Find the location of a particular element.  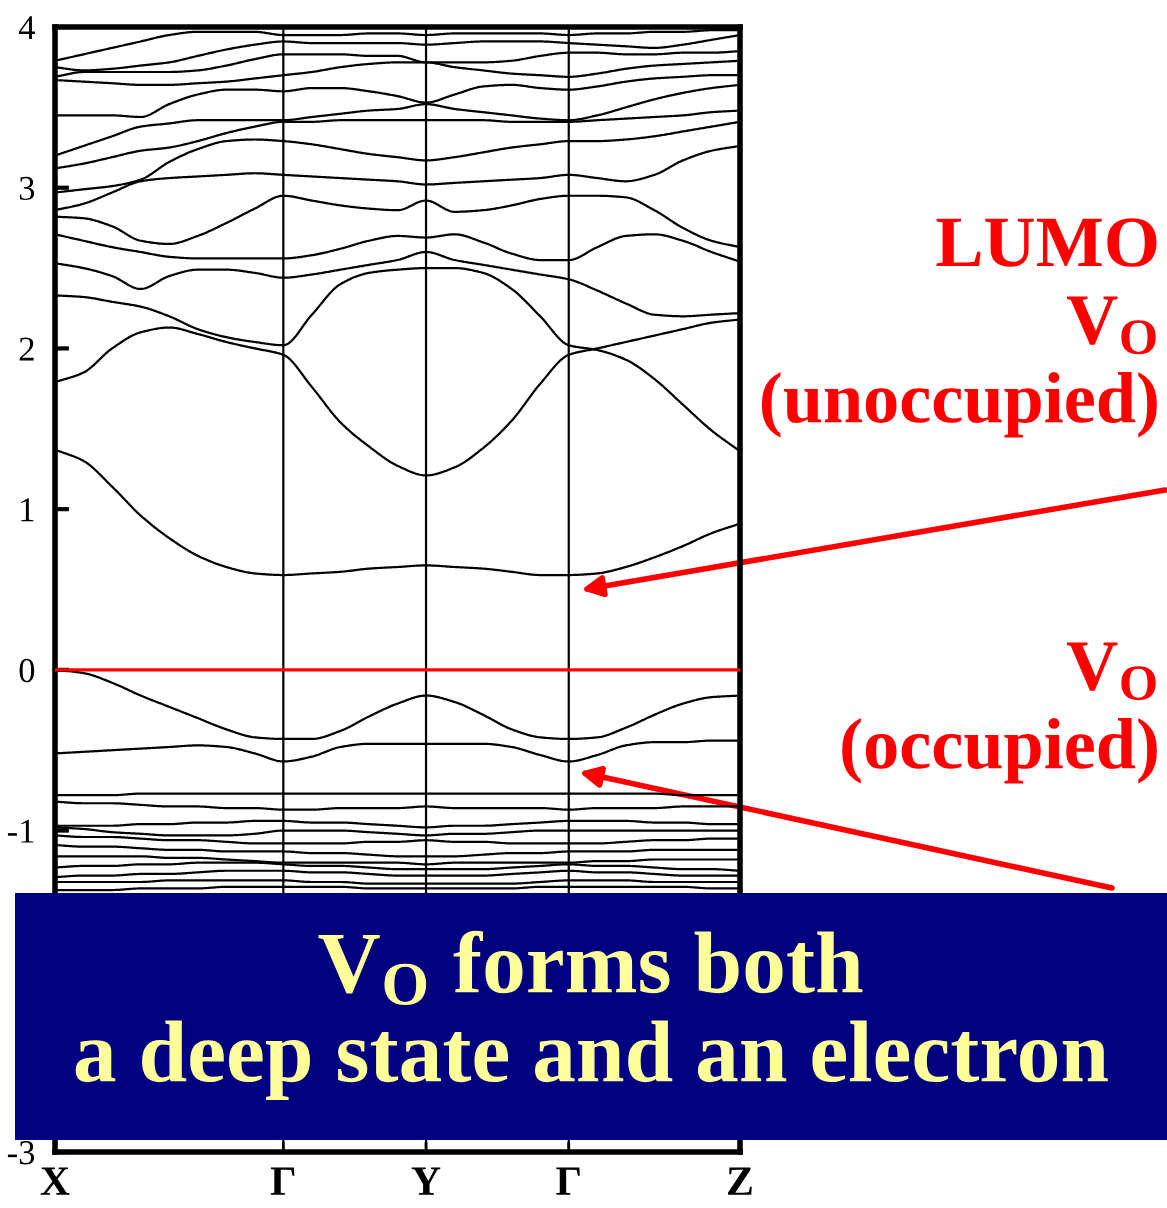

y-tick-label: 4 is located at coordinates (27, 28).